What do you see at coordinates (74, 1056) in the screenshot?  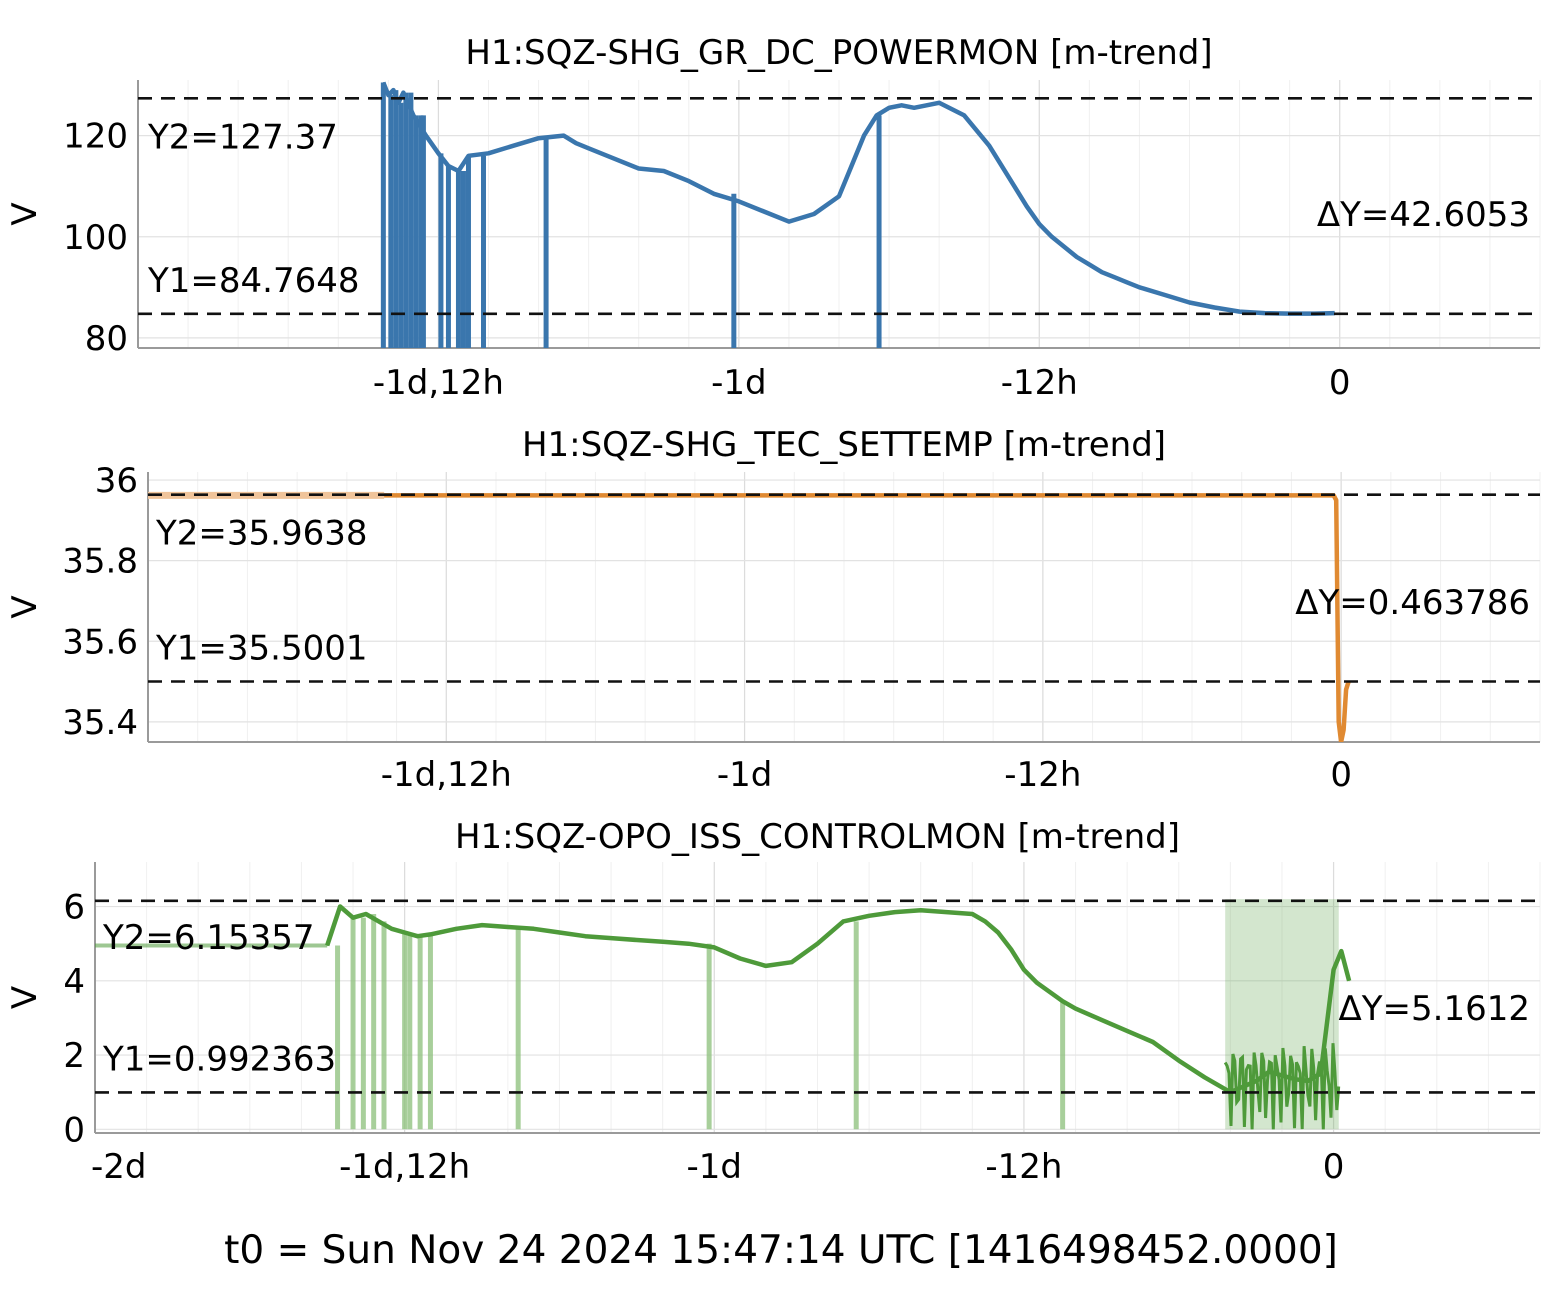 I see `y-tick-label: 2` at bounding box center [74, 1056].